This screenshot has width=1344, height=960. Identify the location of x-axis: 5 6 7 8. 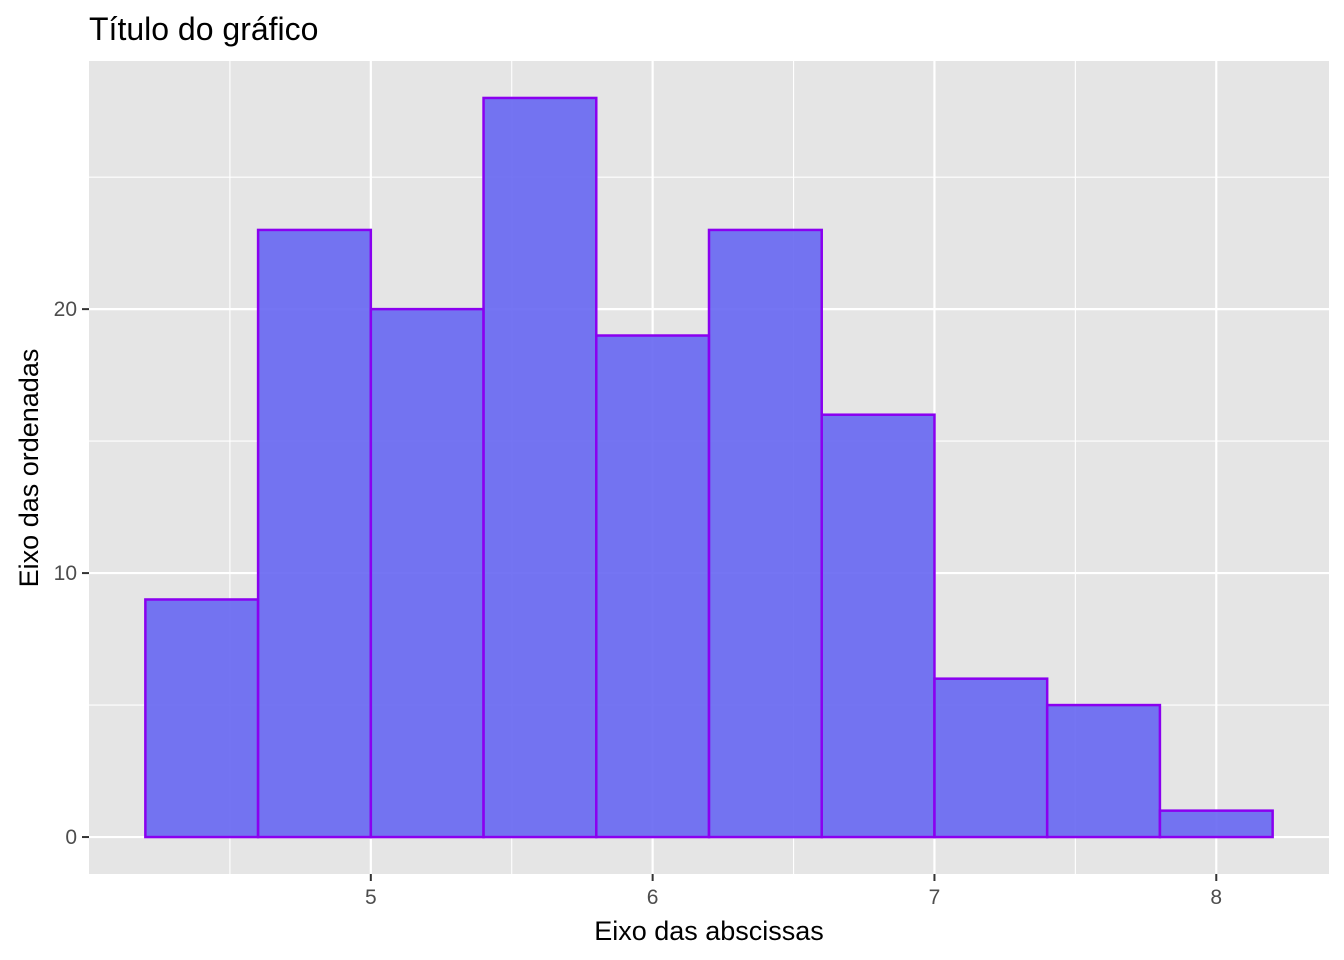
(793, 891).